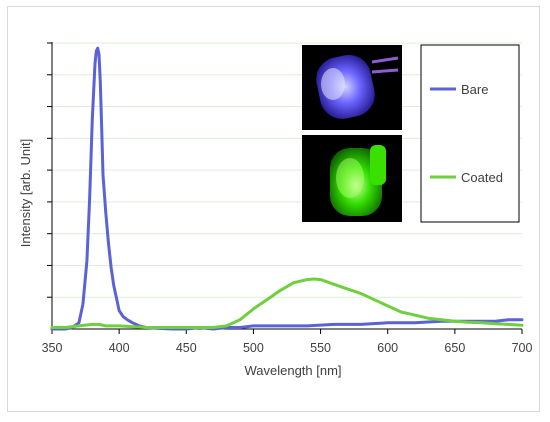 Image resolution: width=550 pixels, height=422 pixels. What do you see at coordinates (320, 348) in the screenshot?
I see `x-tick-label: 550` at bounding box center [320, 348].